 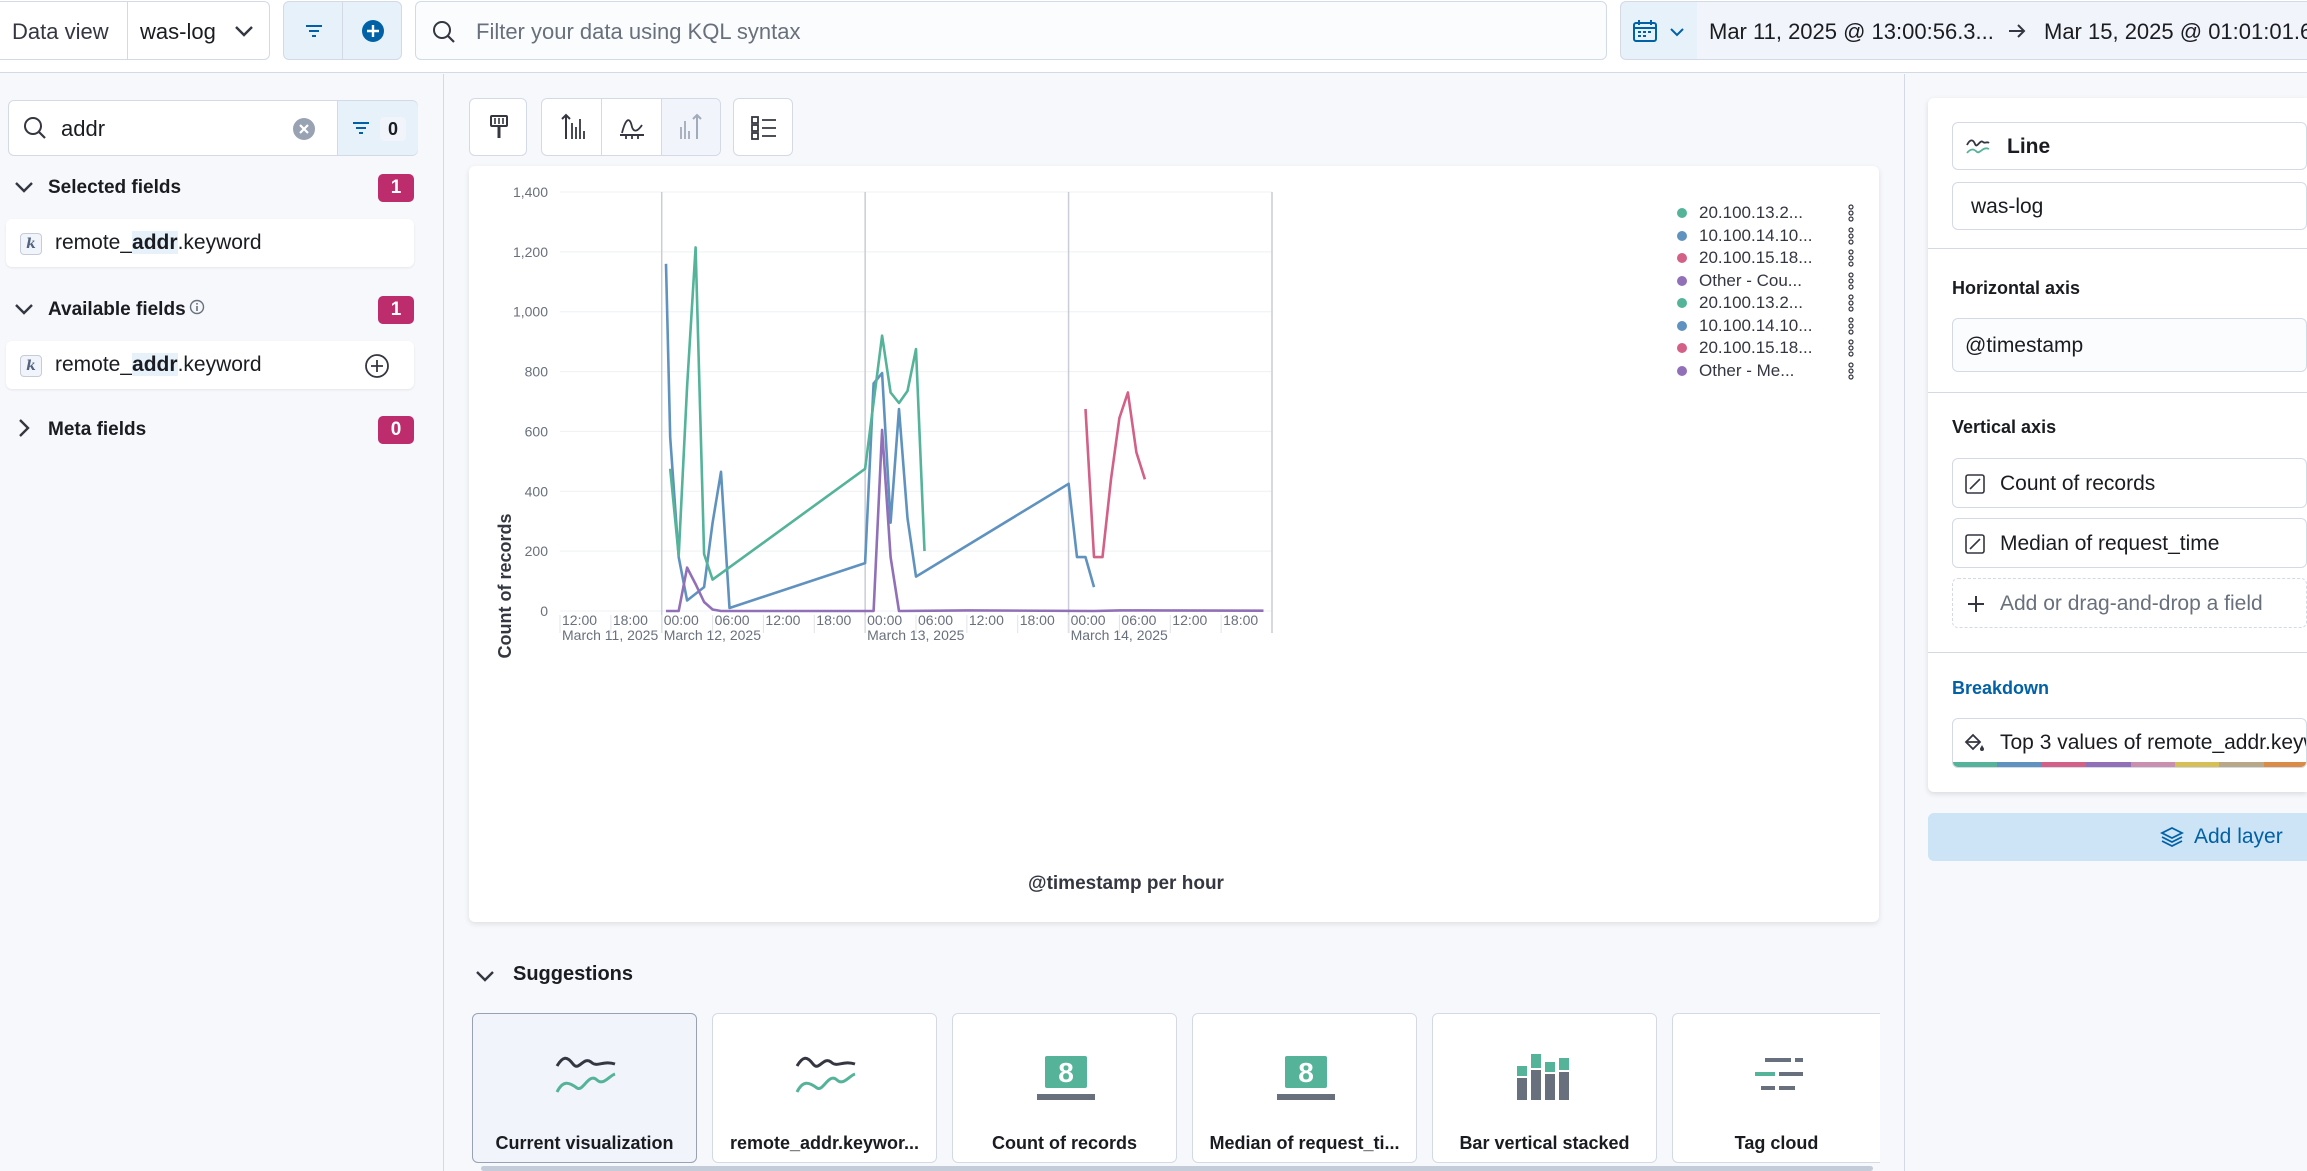 I want to click on search-icon, so click(x=35, y=128).